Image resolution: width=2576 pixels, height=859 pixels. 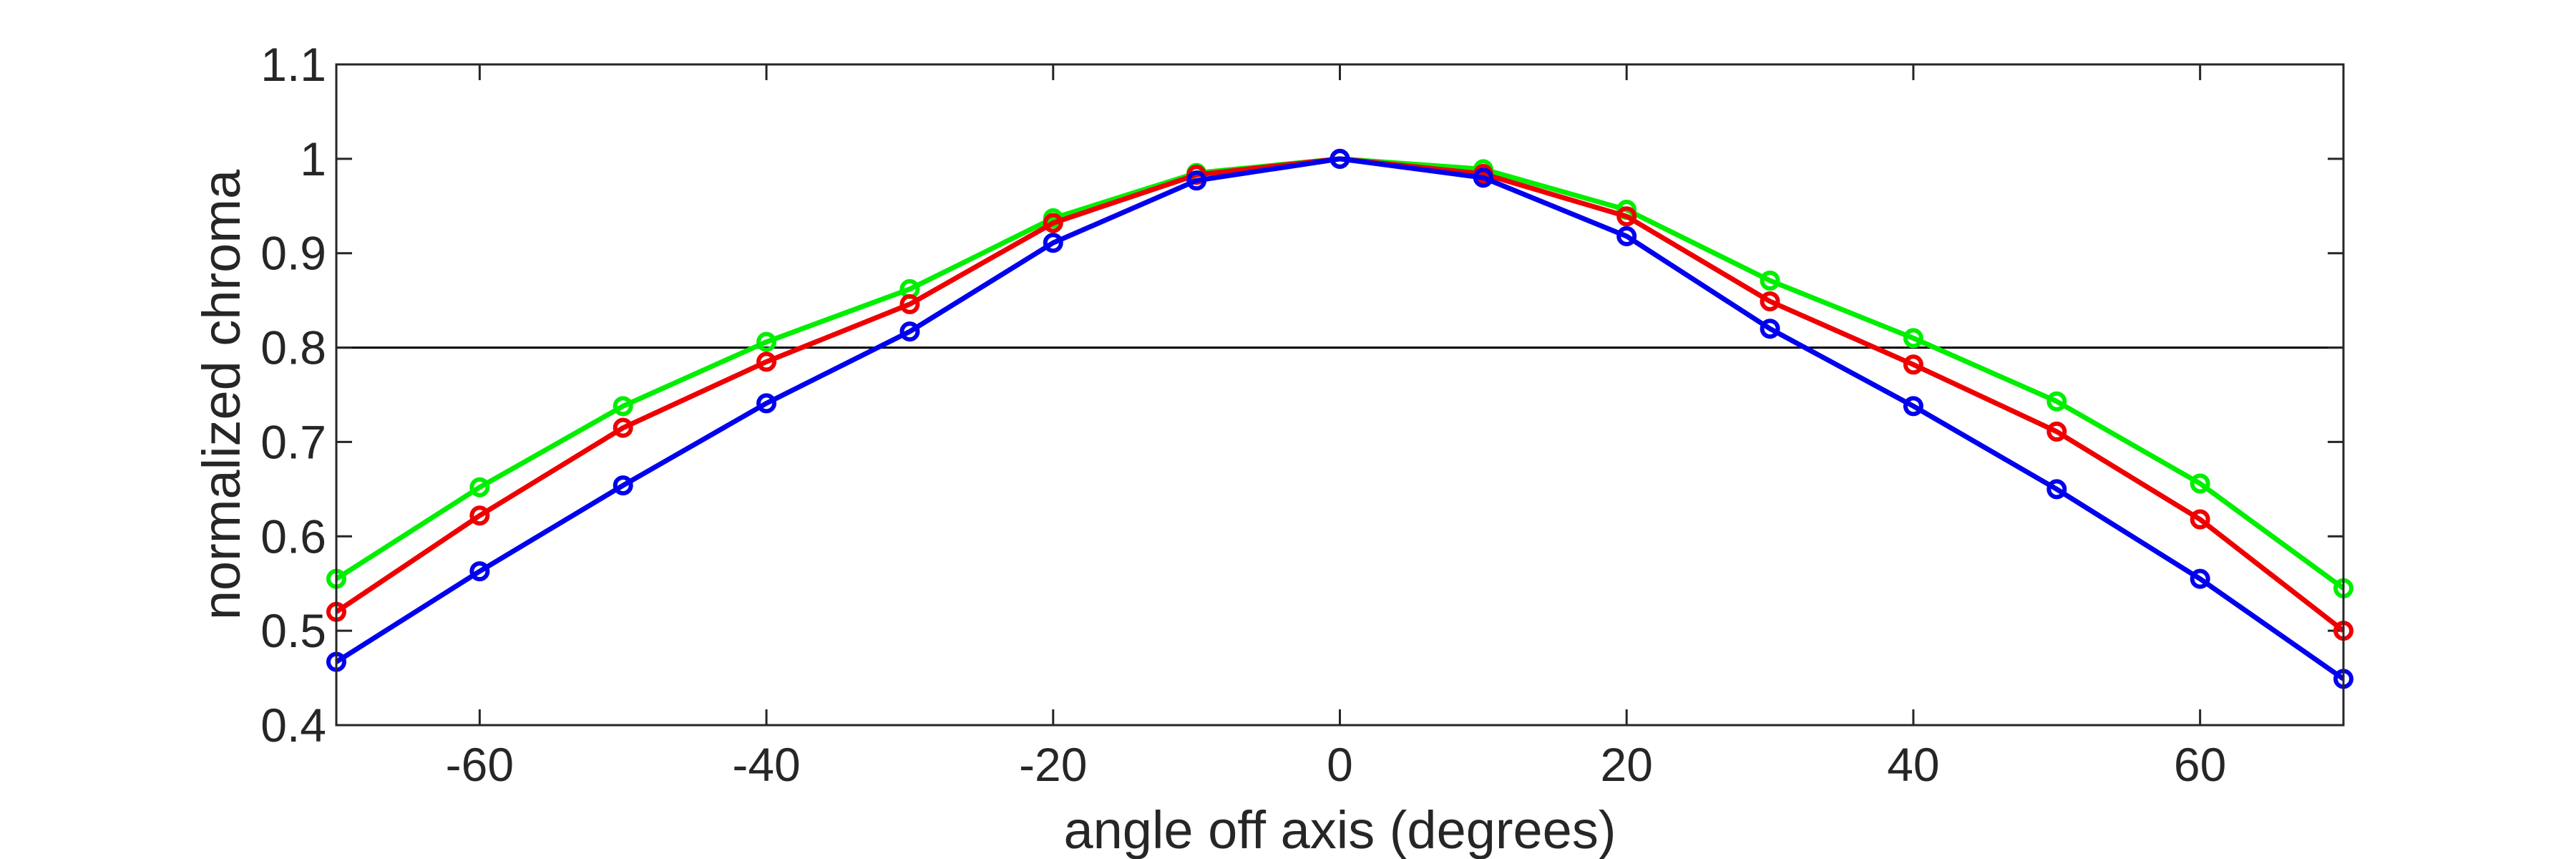 I want to click on x-axis-label: angle off axis (degrees), so click(x=1340, y=830).